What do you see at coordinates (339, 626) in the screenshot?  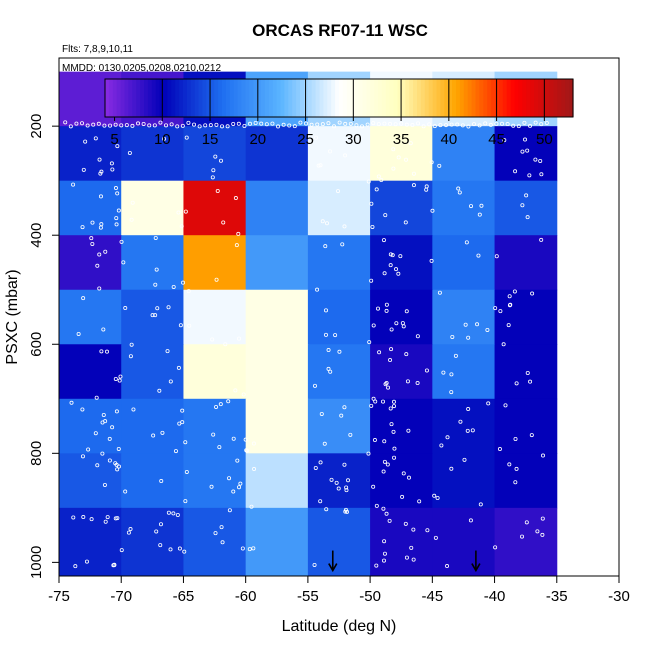 I see `x-axis-label: Latitude (deg N)` at bounding box center [339, 626].